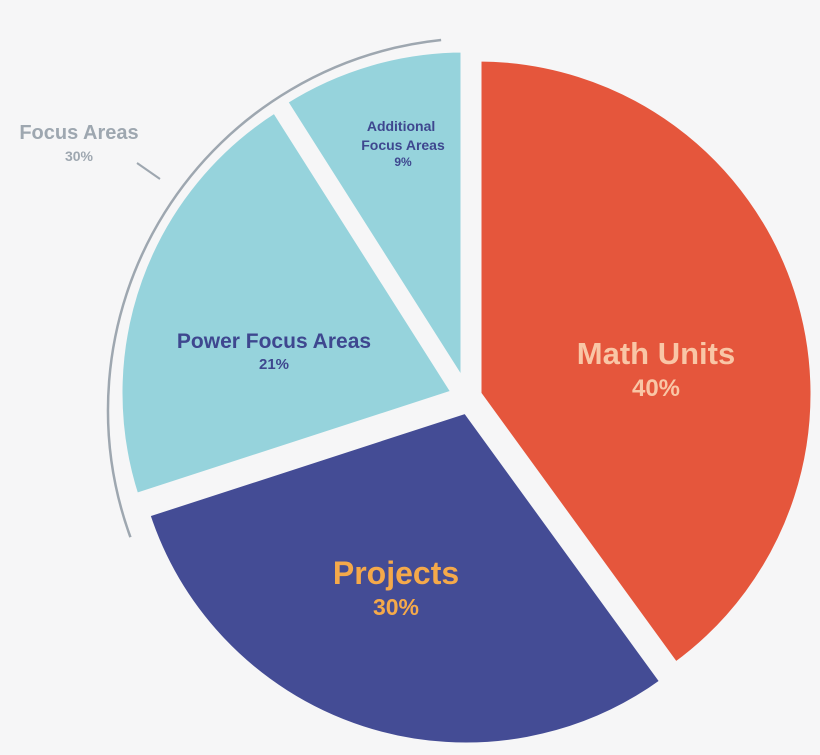 The height and width of the screenshot is (755, 820). I want to click on slice-label-additional-line-1: Additional, so click(401, 126).